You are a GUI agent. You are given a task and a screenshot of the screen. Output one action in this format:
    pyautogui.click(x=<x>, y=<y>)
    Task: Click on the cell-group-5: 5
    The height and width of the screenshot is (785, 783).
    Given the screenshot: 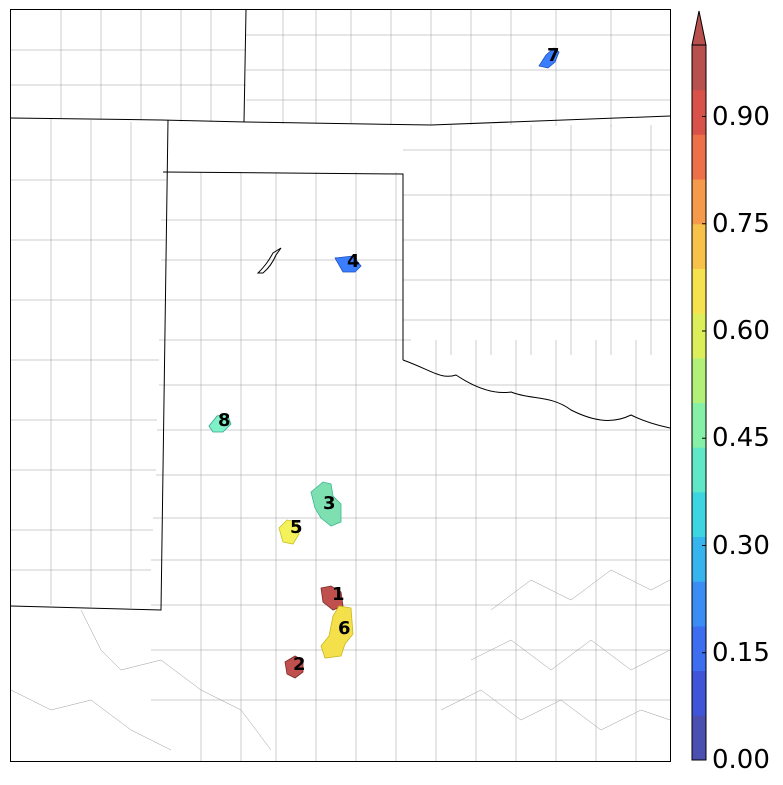 What is the action you would take?
    pyautogui.click(x=290, y=531)
    